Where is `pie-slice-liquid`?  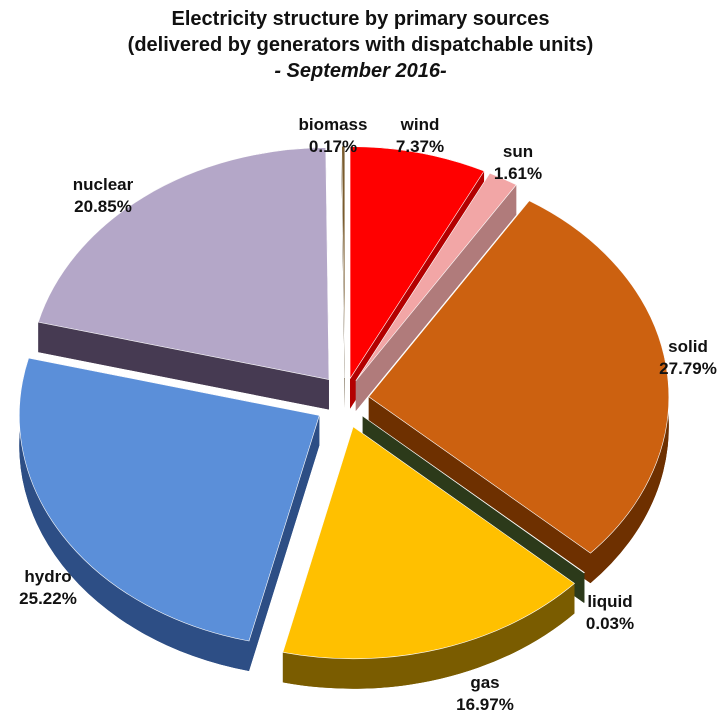 pie-slice-liquid is located at coordinates (473, 494).